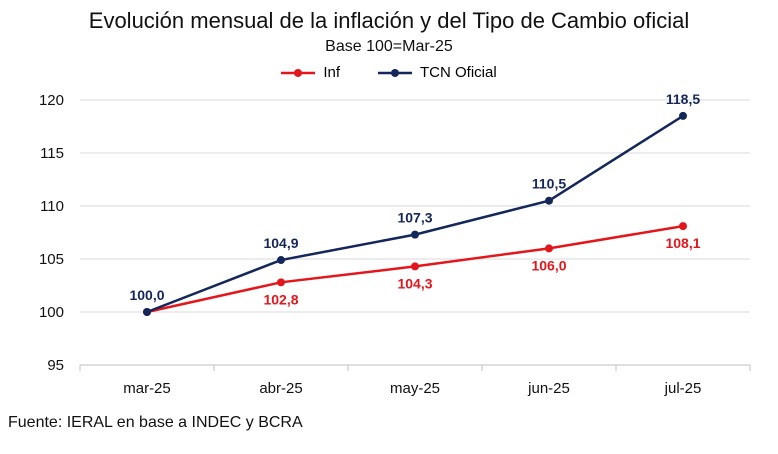 The image size is (778, 454). What do you see at coordinates (55, 365) in the screenshot?
I see `y-tick-label-95: 95` at bounding box center [55, 365].